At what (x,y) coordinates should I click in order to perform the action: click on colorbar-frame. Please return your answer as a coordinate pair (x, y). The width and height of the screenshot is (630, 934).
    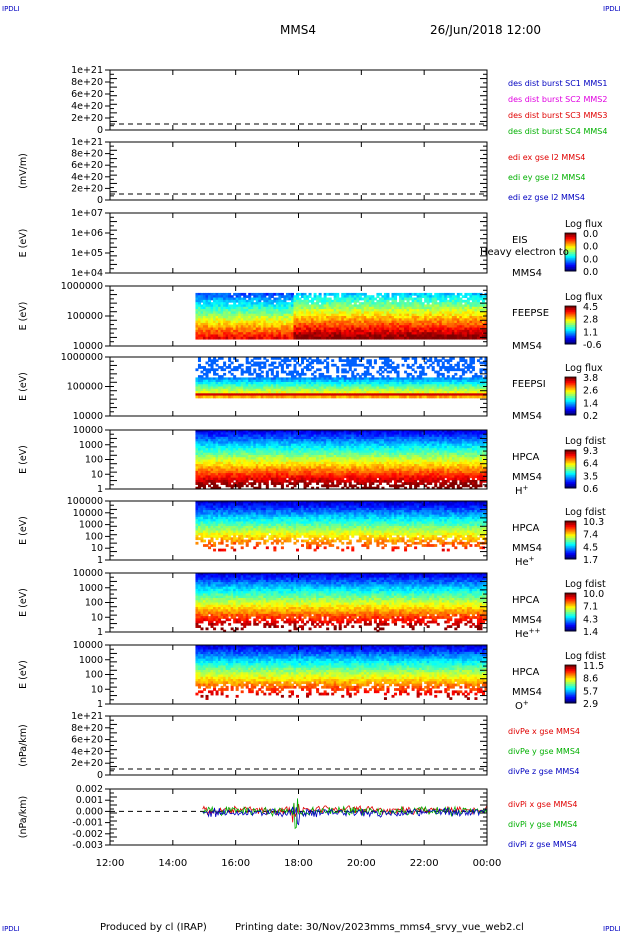
    Looking at the image, I should click on (570, 252).